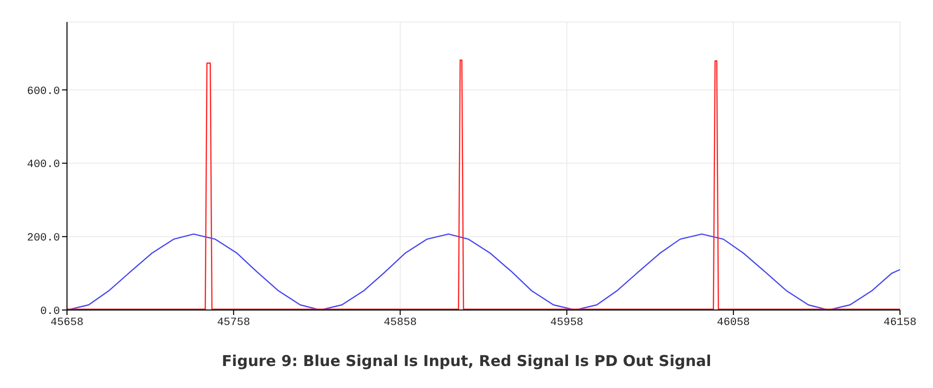 The height and width of the screenshot is (388, 933). I want to click on y-tick-label: 200.0, so click(43, 238).